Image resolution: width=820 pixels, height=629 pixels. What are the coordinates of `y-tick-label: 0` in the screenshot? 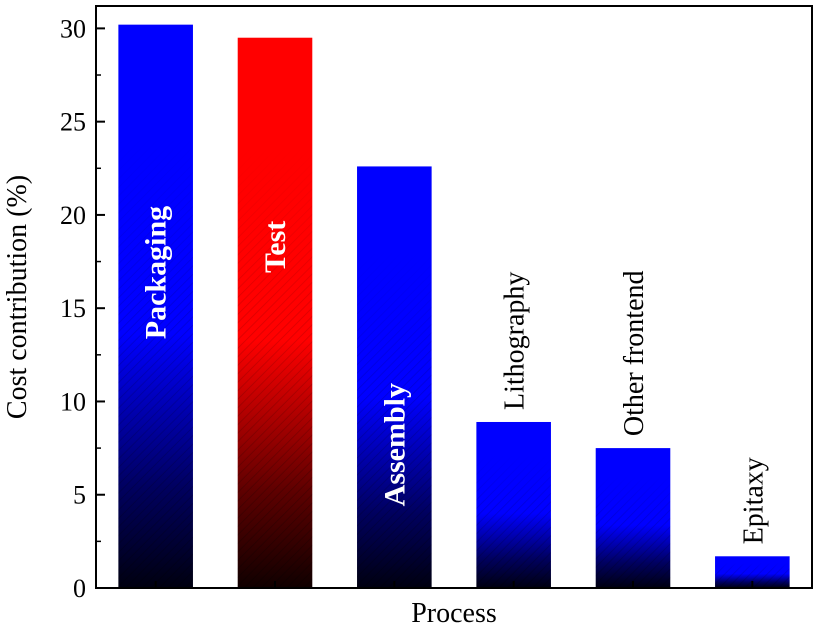 It's located at (79, 588).